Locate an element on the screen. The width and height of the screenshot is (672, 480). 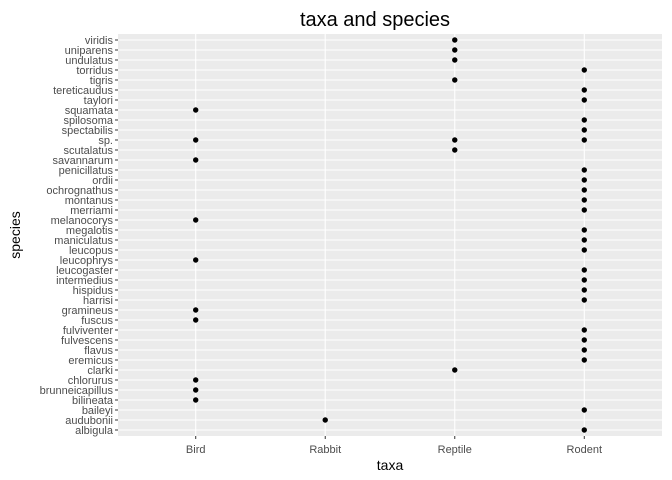
y-tick-label: albigula is located at coordinates (94, 431).